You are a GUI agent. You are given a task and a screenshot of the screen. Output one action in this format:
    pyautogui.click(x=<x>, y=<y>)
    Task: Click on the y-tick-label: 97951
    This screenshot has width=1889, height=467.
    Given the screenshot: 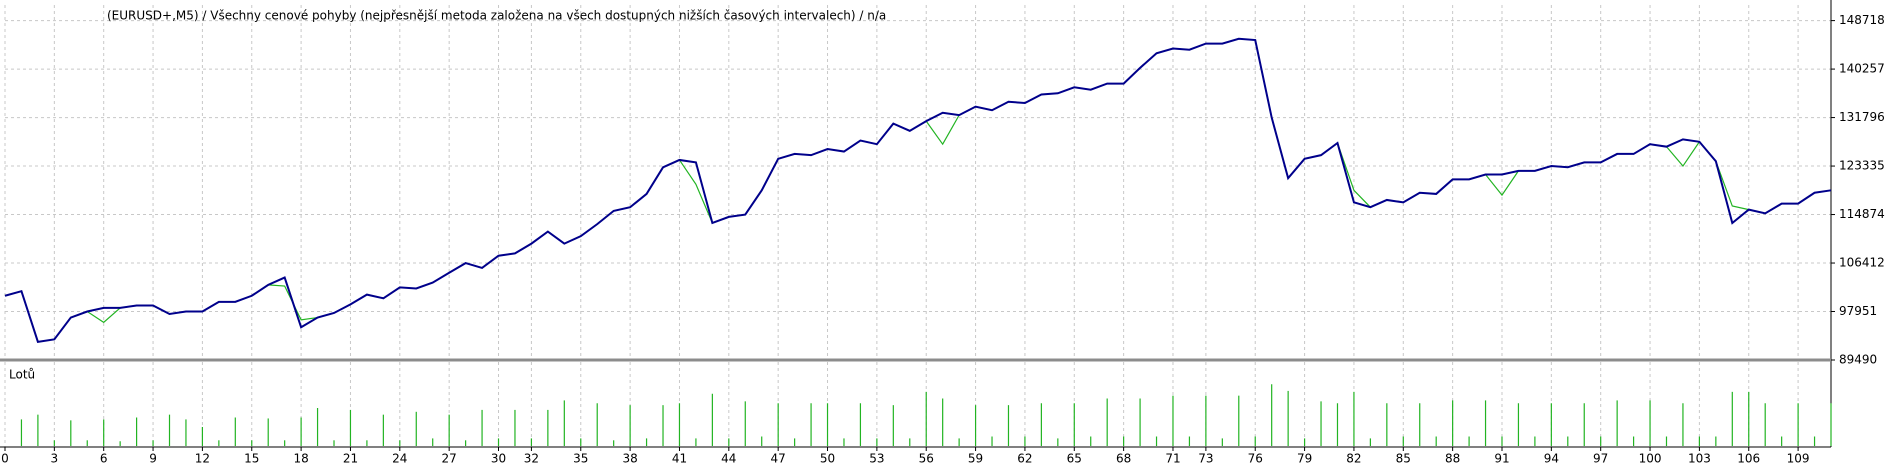 What is the action you would take?
    pyautogui.click(x=1858, y=311)
    